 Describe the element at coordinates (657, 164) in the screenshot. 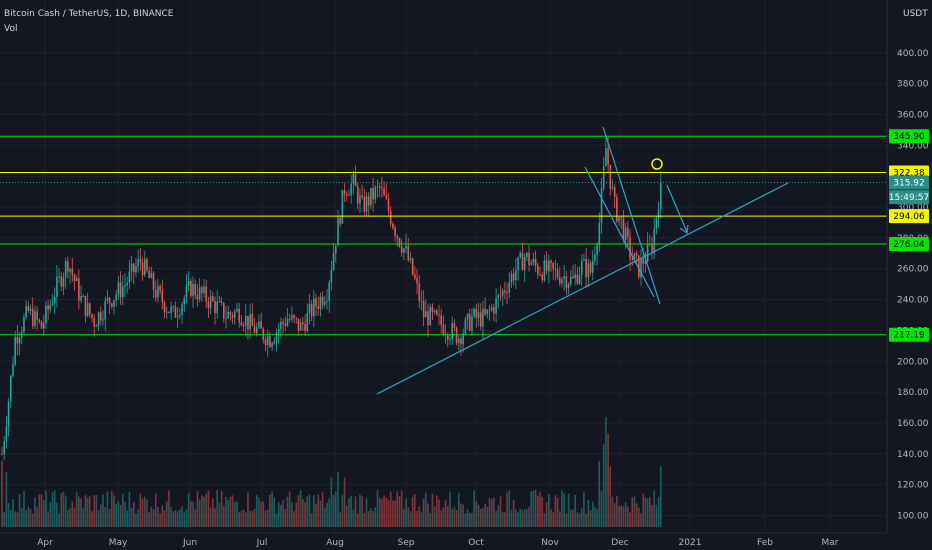

I see `target-circle-marker` at that location.